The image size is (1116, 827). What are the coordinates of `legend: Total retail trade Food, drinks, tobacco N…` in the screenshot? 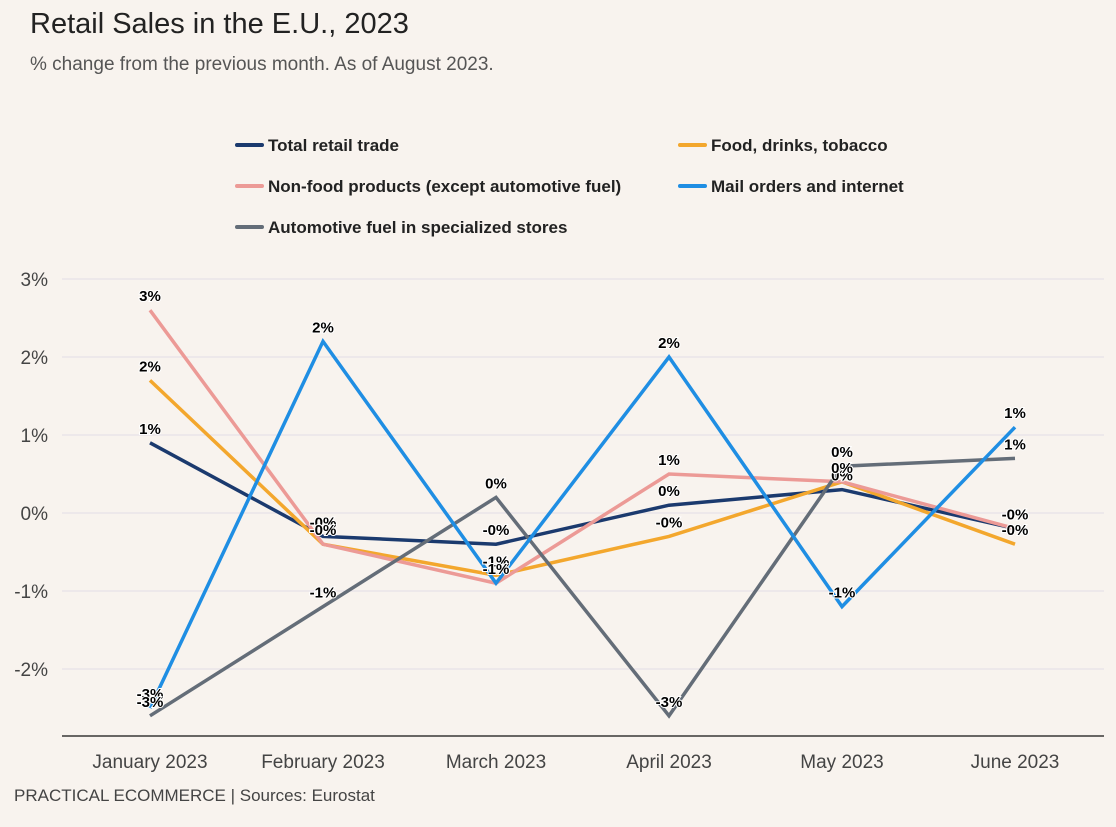 It's located at (569, 186).